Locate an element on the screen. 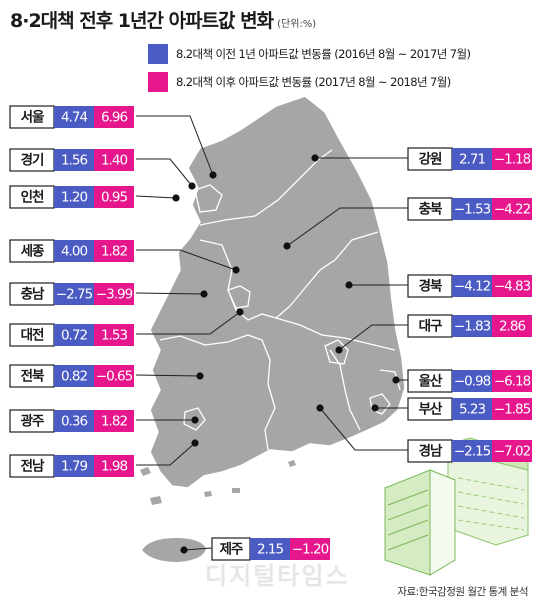  value-before: −1.53 is located at coordinates (472, 210).